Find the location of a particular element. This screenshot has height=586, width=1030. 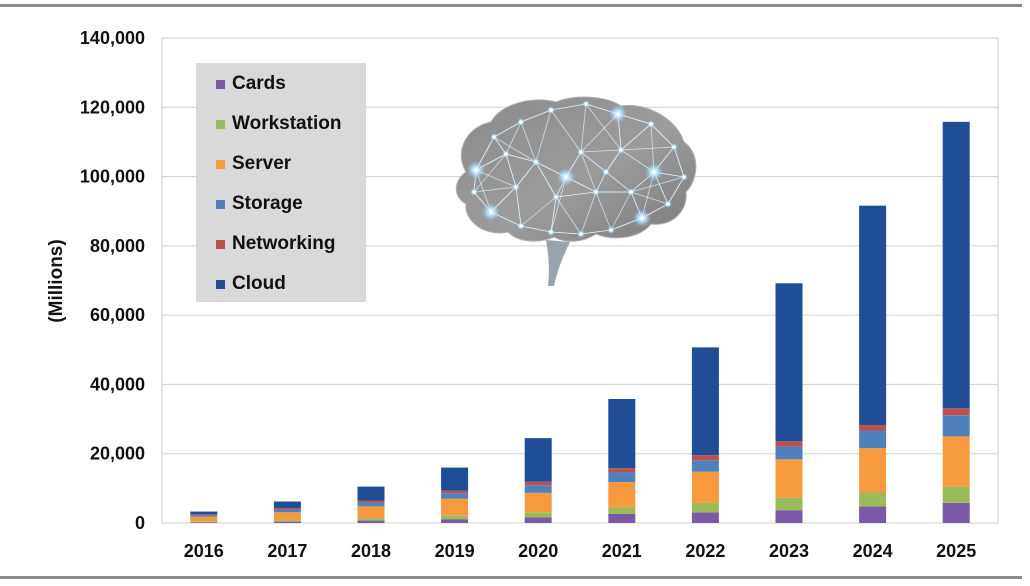

bar-storage-2023 is located at coordinates (789, 453).